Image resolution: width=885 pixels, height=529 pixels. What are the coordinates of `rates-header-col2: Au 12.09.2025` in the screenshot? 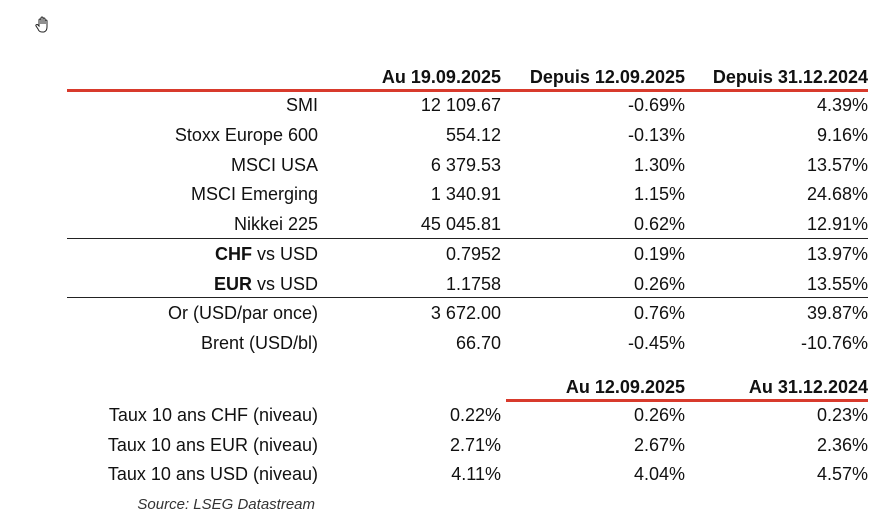 It's located at (625, 387).